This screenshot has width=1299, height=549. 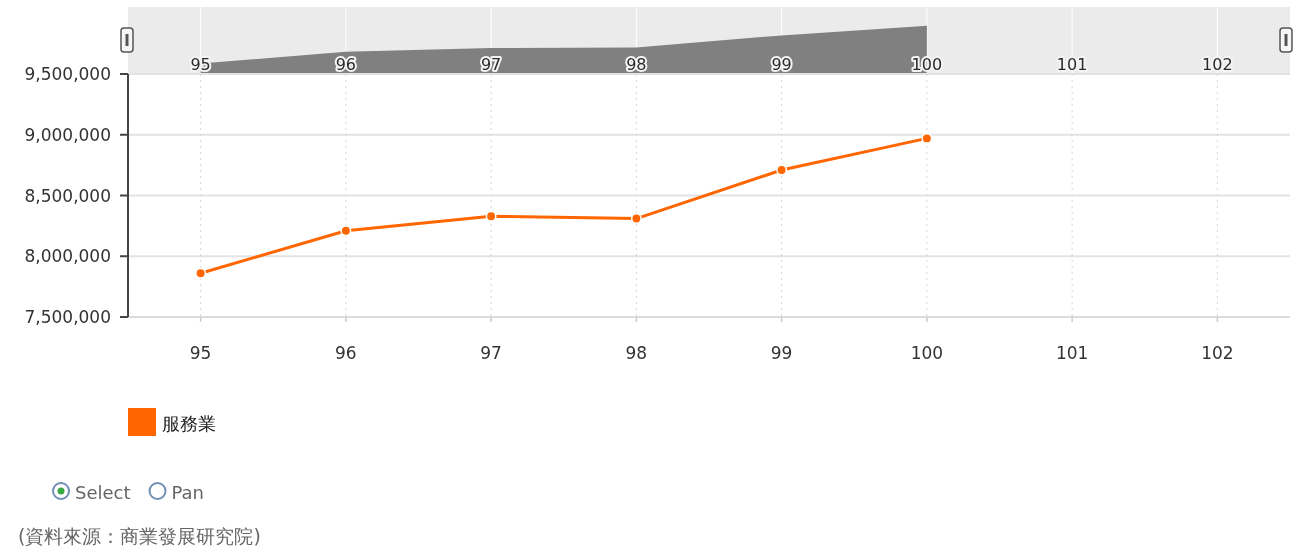 I want to click on y-tick-label: 9,000,000, so click(x=67, y=134).